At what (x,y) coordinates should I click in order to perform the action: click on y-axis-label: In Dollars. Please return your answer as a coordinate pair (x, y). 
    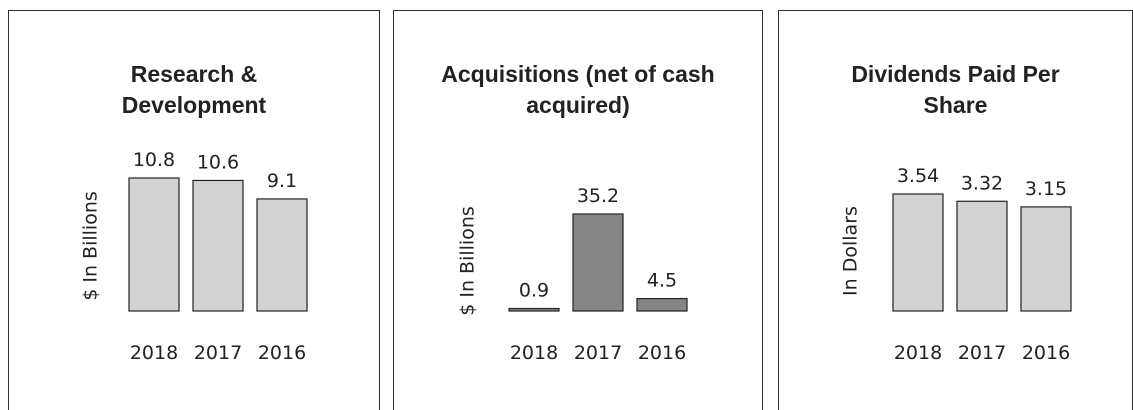
    Looking at the image, I should click on (851, 251).